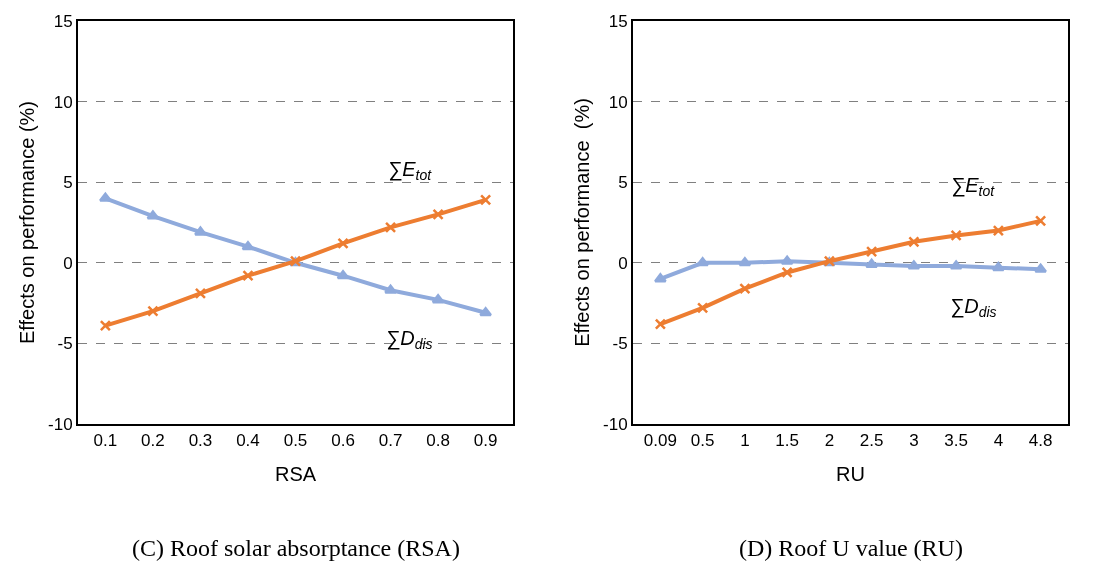 Image resolution: width=1110 pixels, height=570 pixels. Describe the element at coordinates (153, 441) in the screenshot. I see `x-tick-label: 0.2` at that location.